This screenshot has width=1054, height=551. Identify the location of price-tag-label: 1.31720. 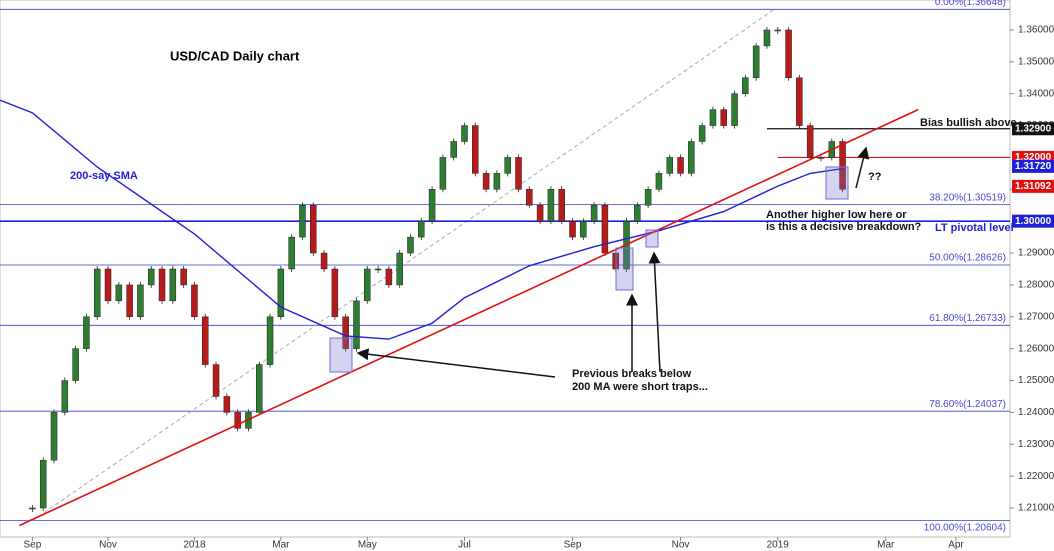
(1033, 166).